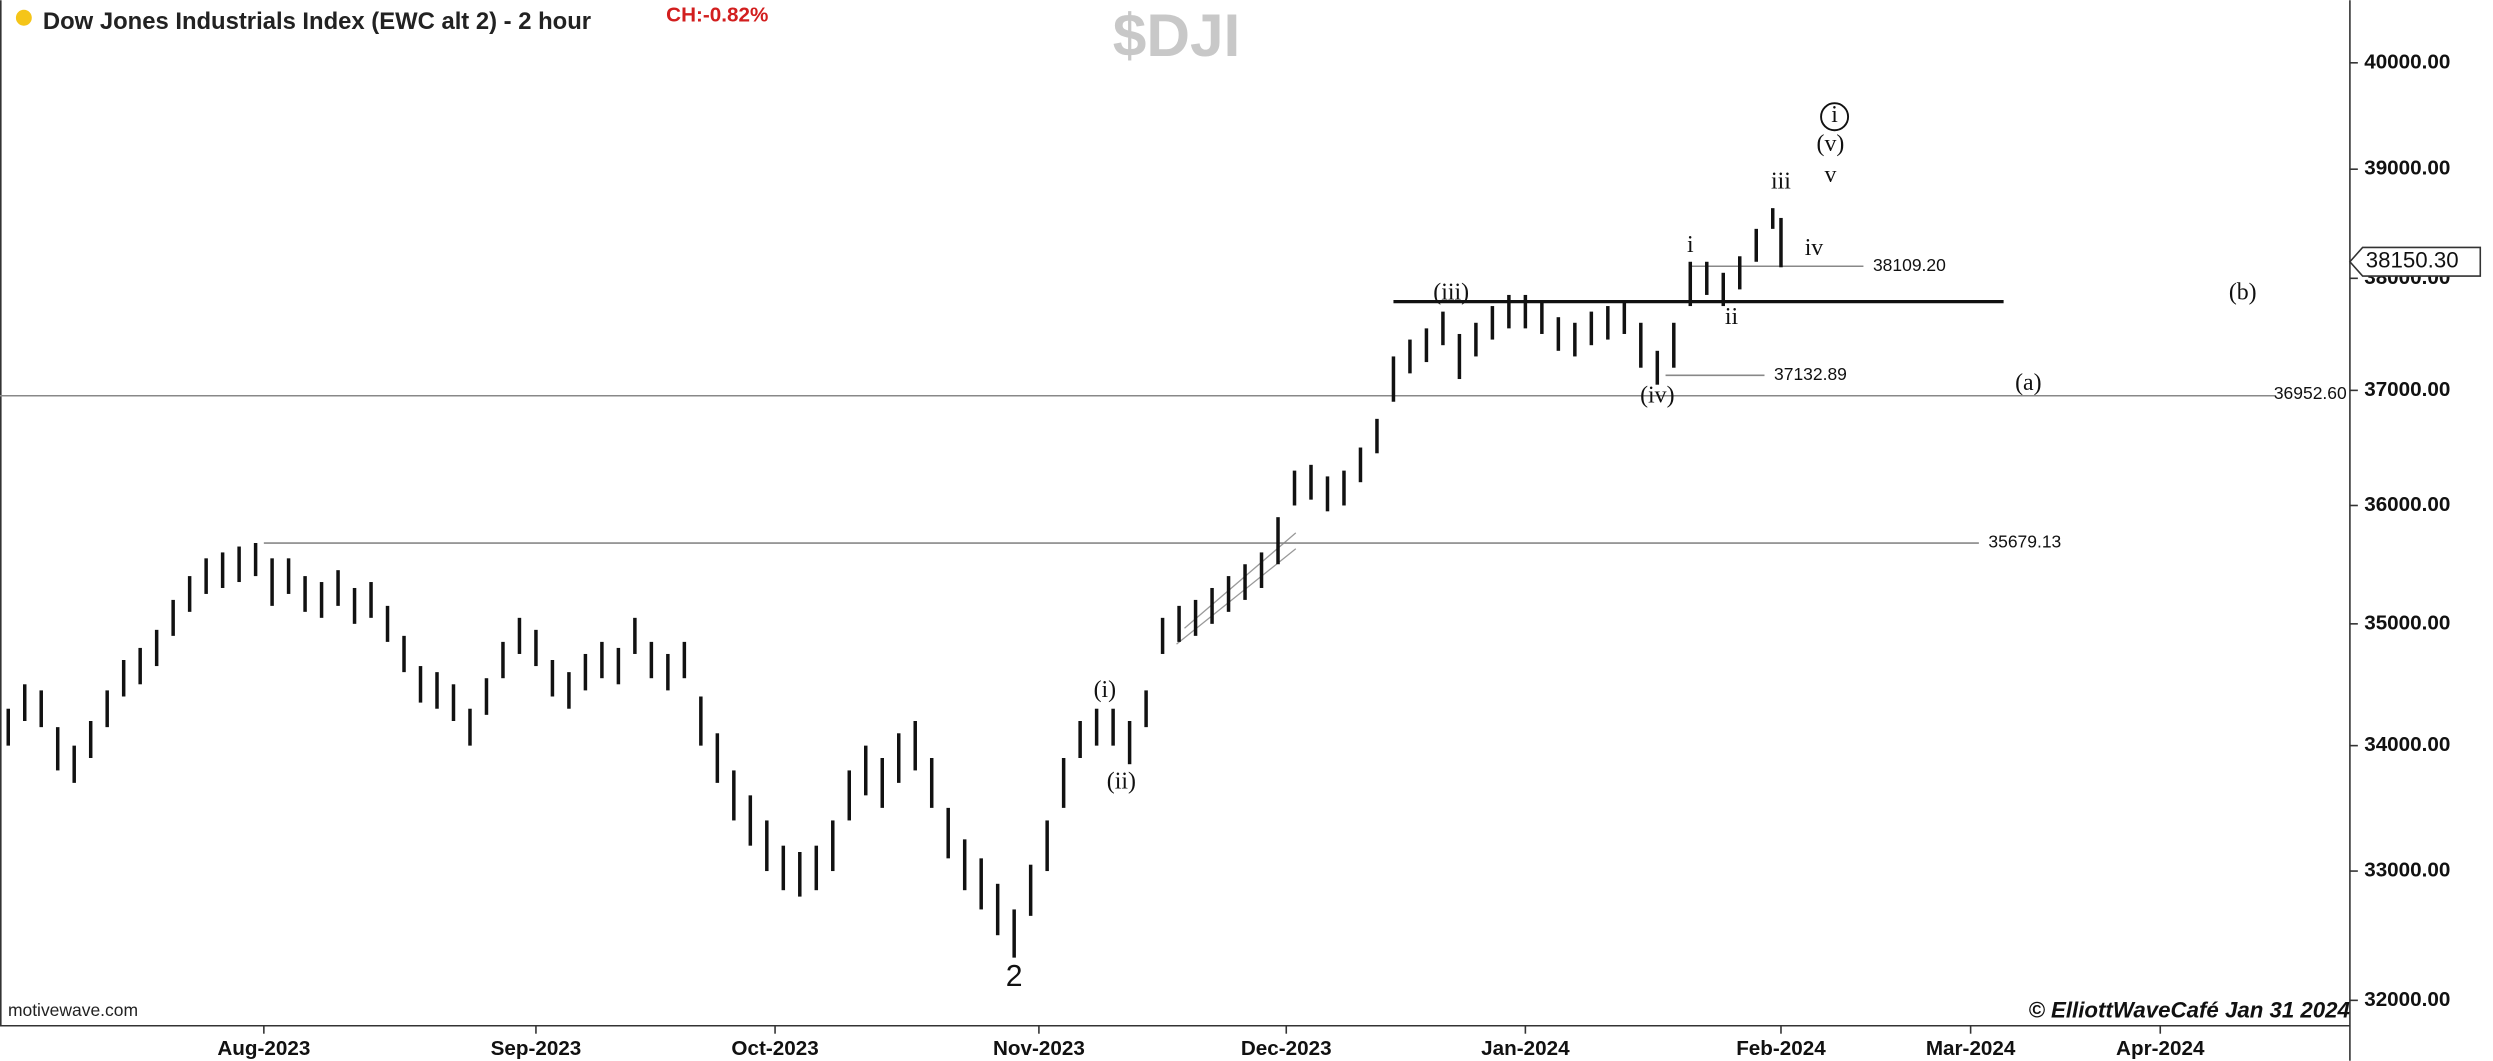 The width and height of the screenshot is (2493, 1061). What do you see at coordinates (1121, 781) in the screenshot?
I see `wave-label: (ii)` at bounding box center [1121, 781].